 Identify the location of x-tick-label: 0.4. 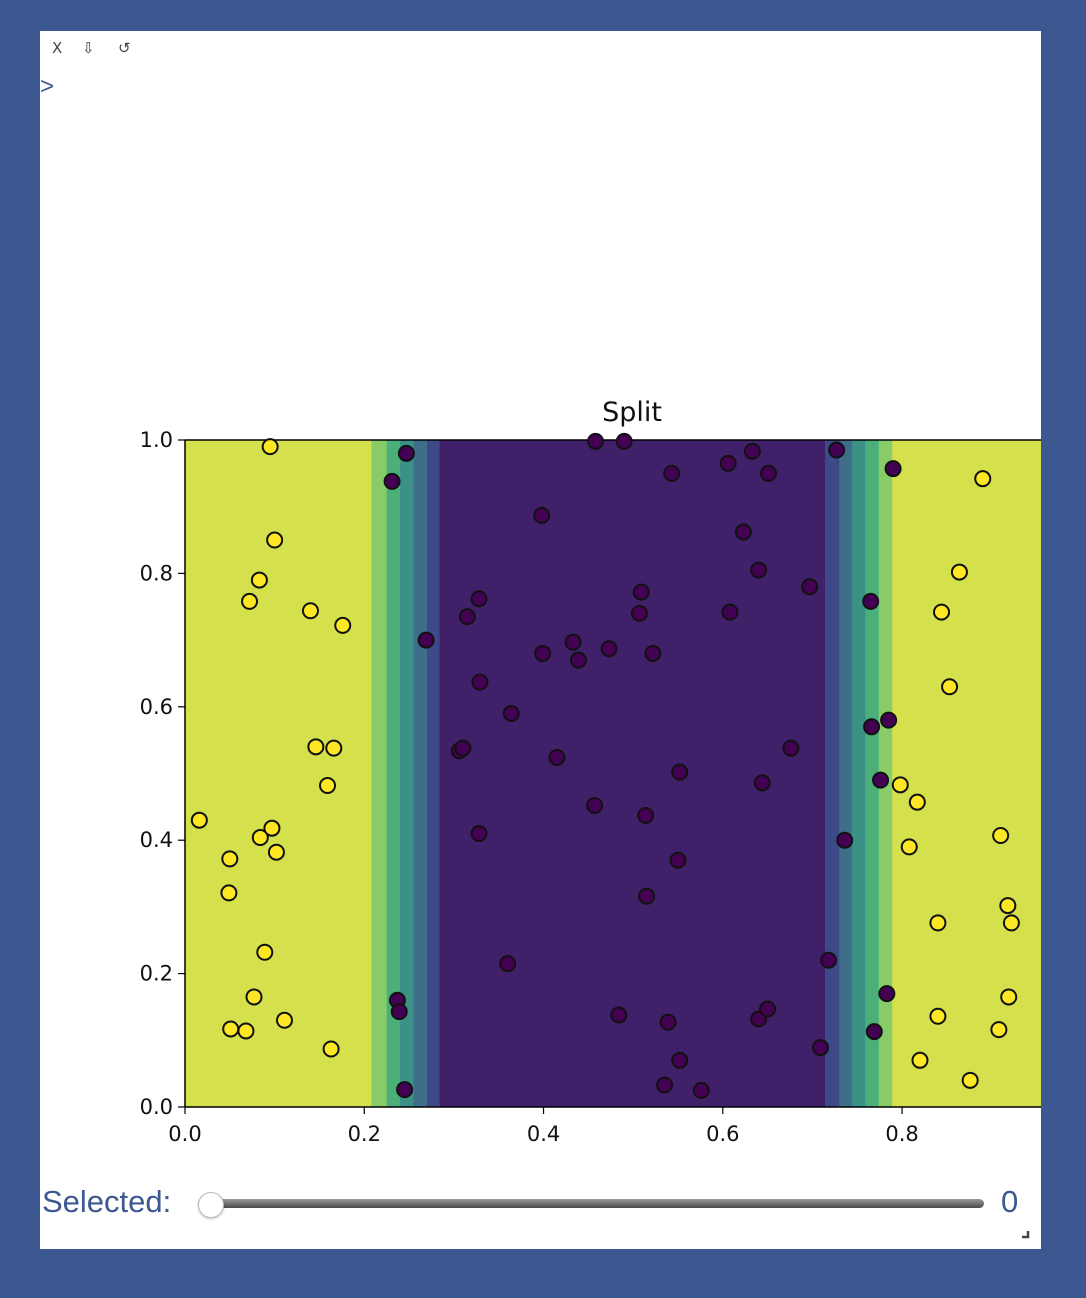
(543, 1134).